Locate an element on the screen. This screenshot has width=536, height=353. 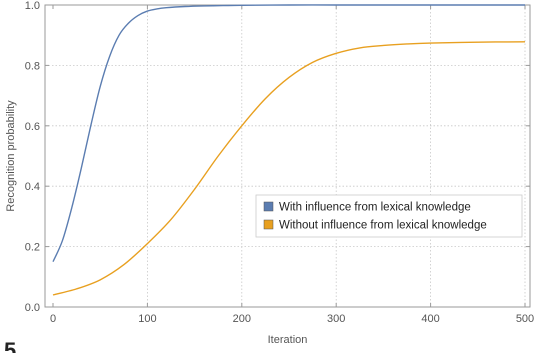
y-tick-label-2: 0.4 is located at coordinates (32, 187).